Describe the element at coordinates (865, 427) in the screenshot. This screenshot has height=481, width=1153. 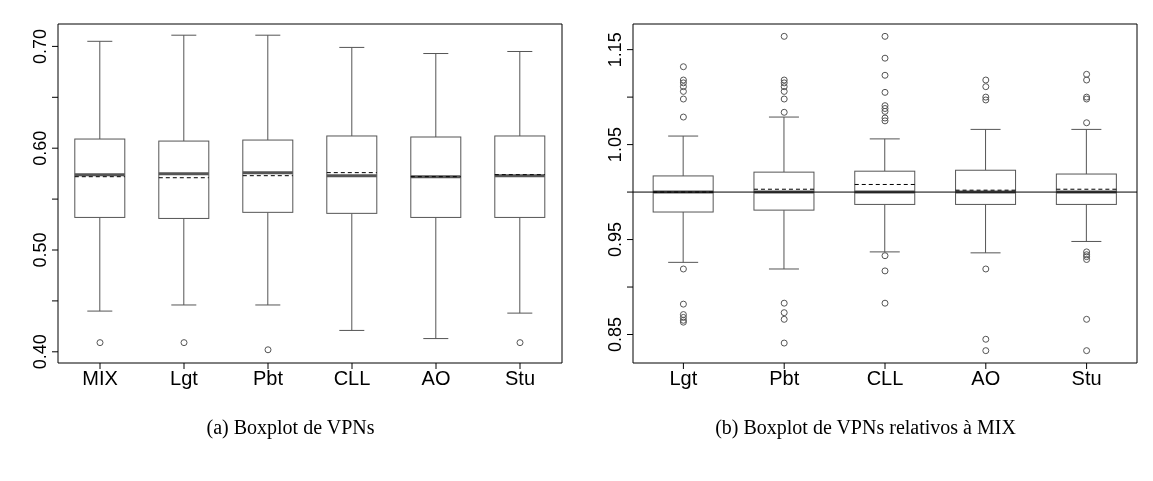
I see `text: (b) Boxplot de VPNs relativos à MIX` at that location.